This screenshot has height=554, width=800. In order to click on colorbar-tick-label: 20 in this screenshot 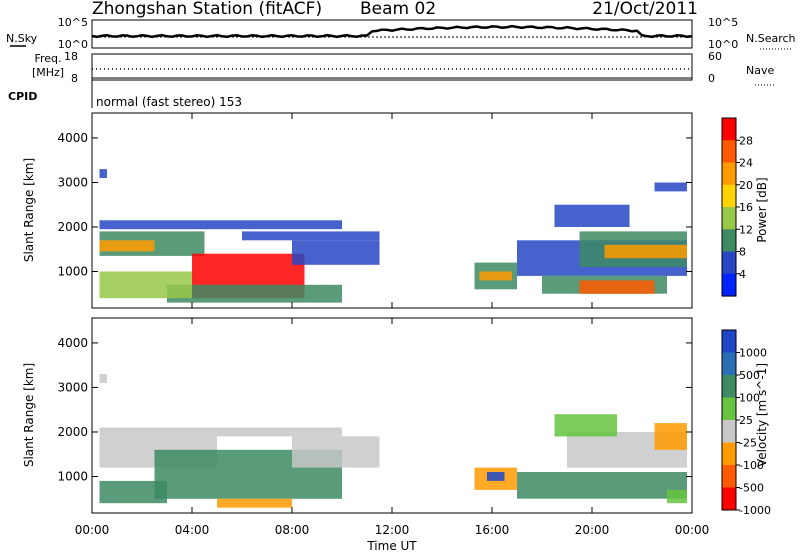, I will do `click(746, 185)`.